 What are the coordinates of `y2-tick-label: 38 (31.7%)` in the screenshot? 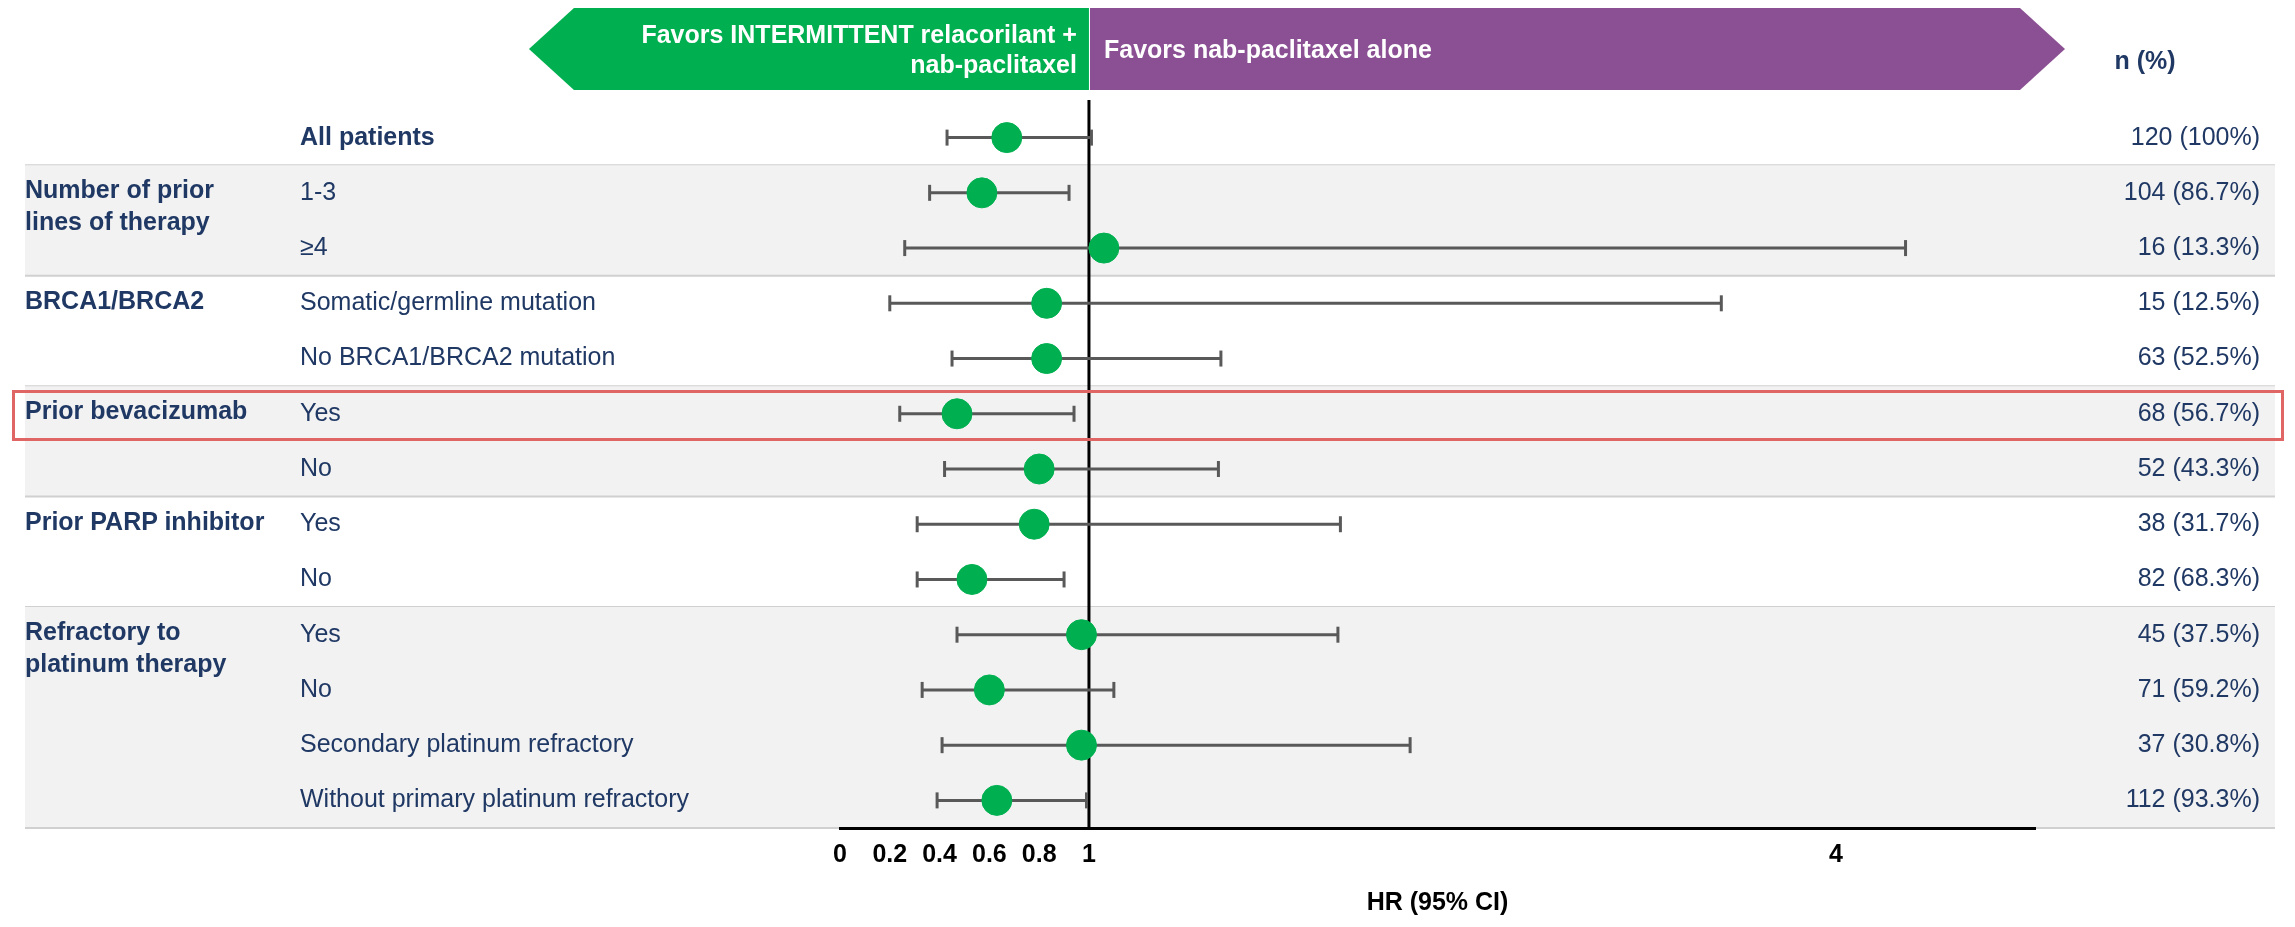 It's located at (2198, 522).